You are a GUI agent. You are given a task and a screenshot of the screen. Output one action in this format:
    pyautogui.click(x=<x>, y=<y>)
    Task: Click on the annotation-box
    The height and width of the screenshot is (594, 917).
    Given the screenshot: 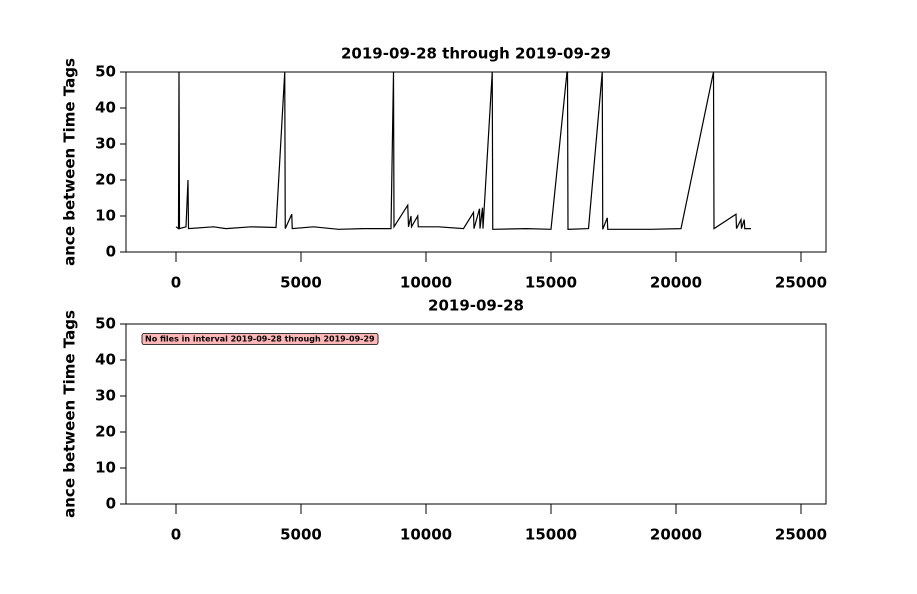 What is the action you would take?
    pyautogui.click(x=260, y=339)
    